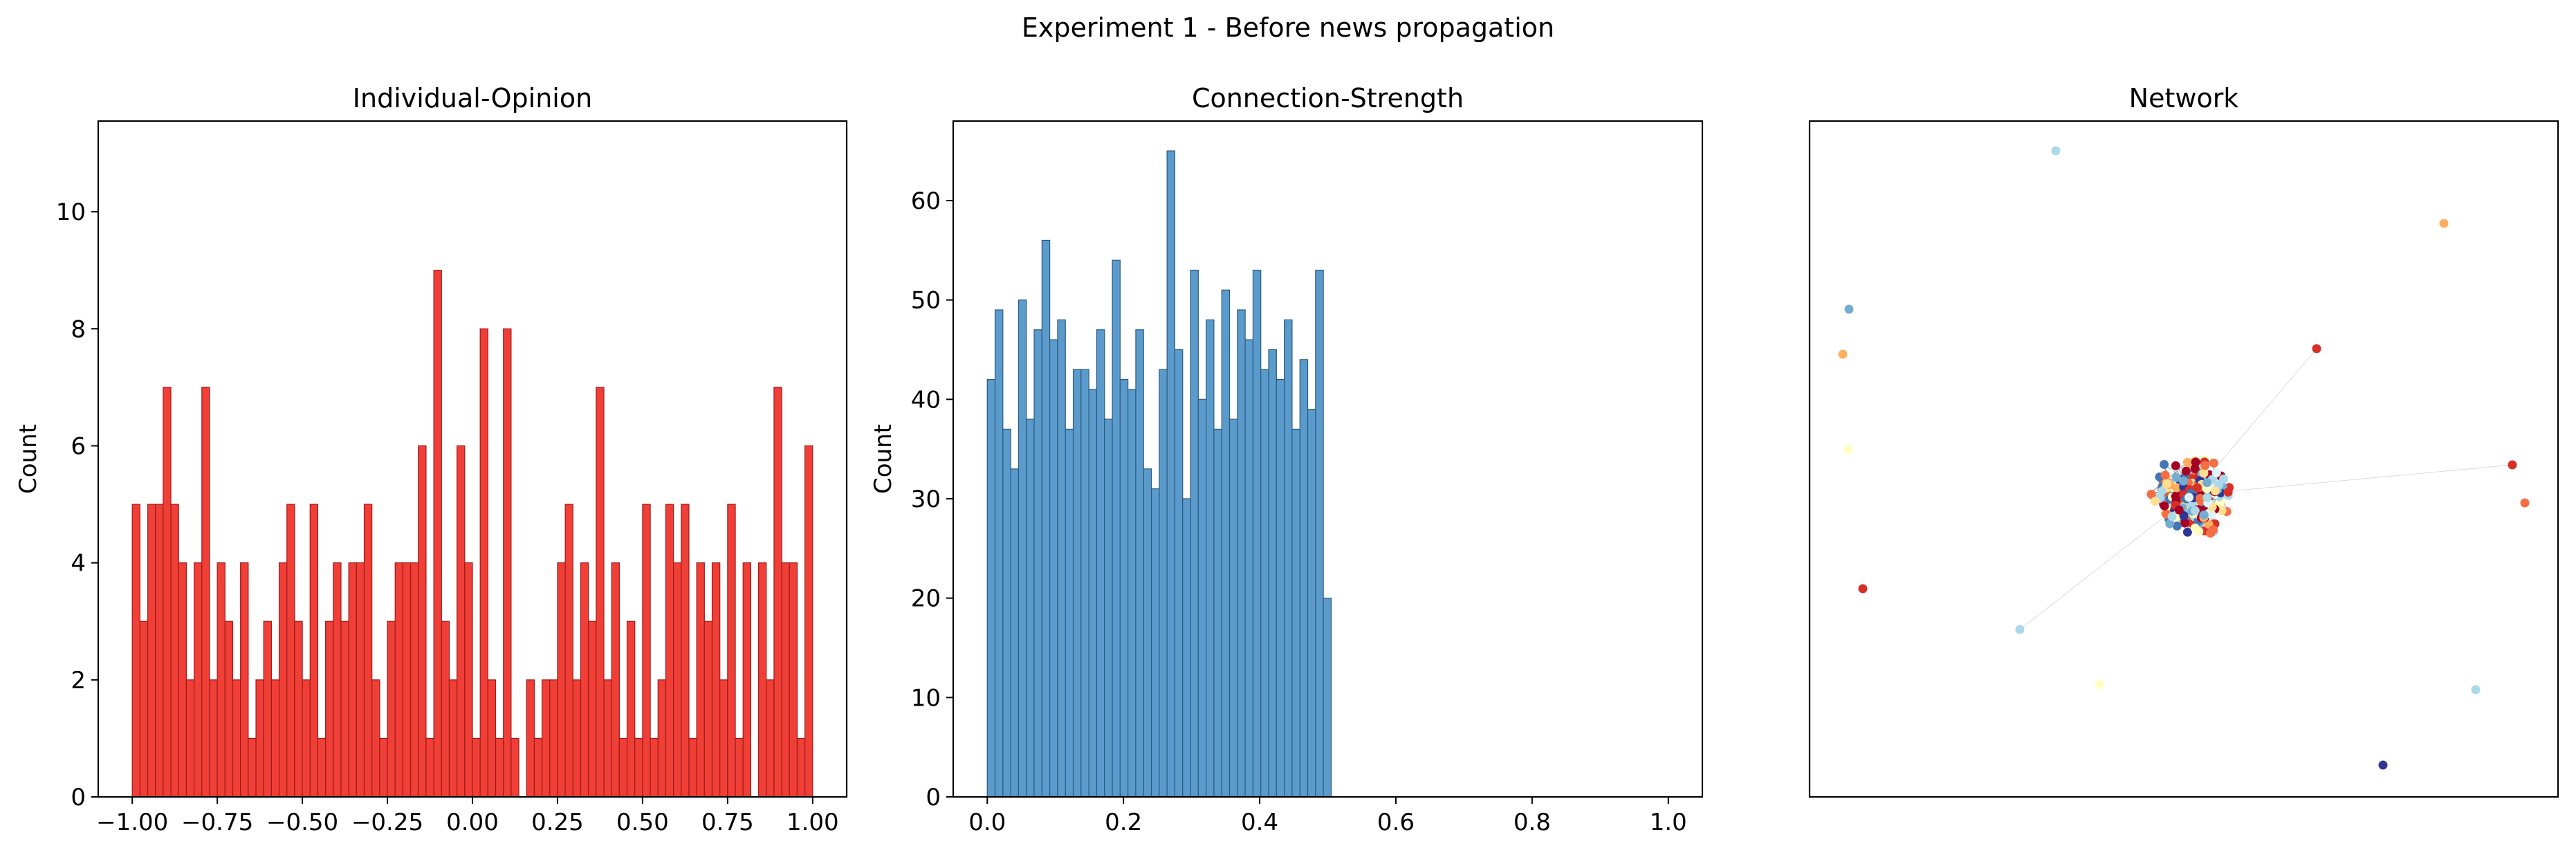 This screenshot has width=2576, height=855. I want to click on x-tick-label: −0.50, so click(302, 822).